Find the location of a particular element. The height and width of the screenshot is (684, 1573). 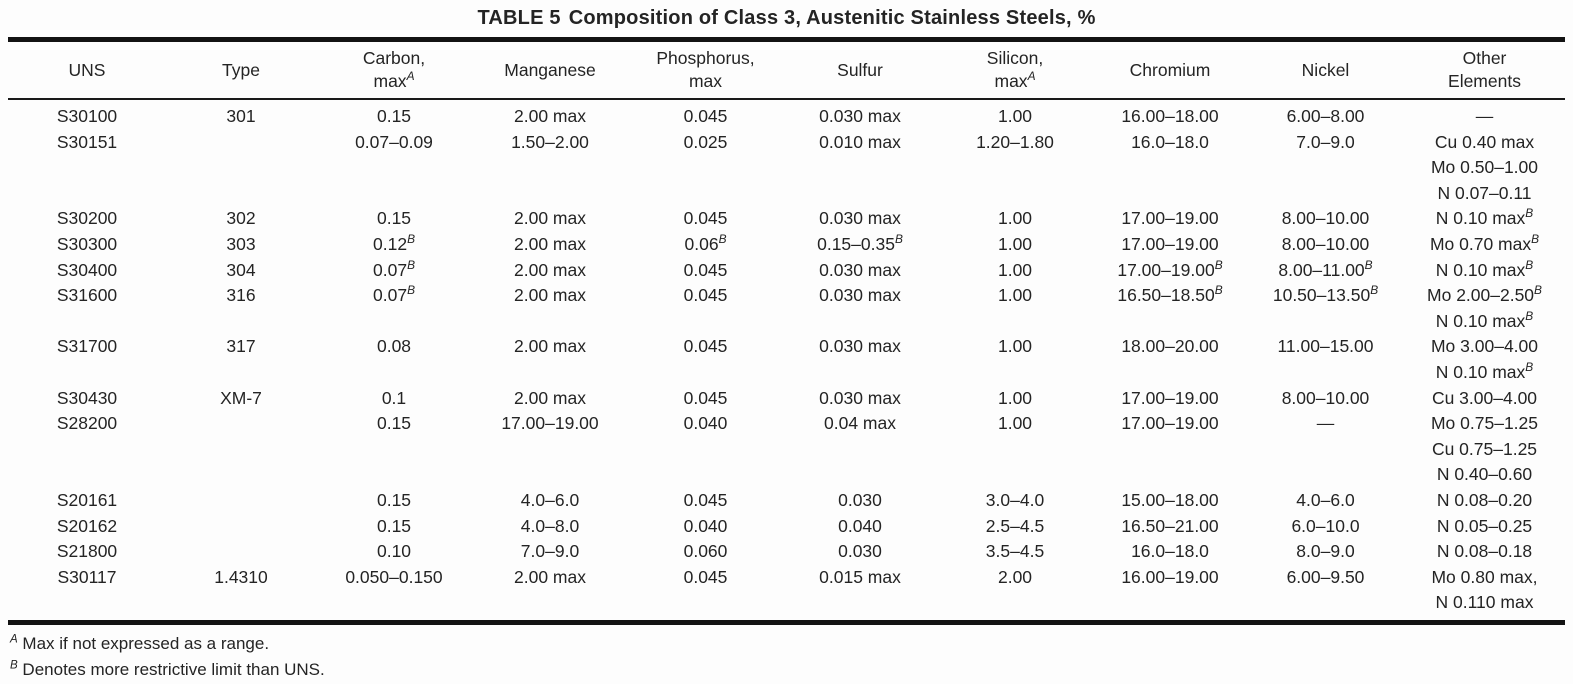

table-cell: 0.050–0.150 is located at coordinates (394, 576).